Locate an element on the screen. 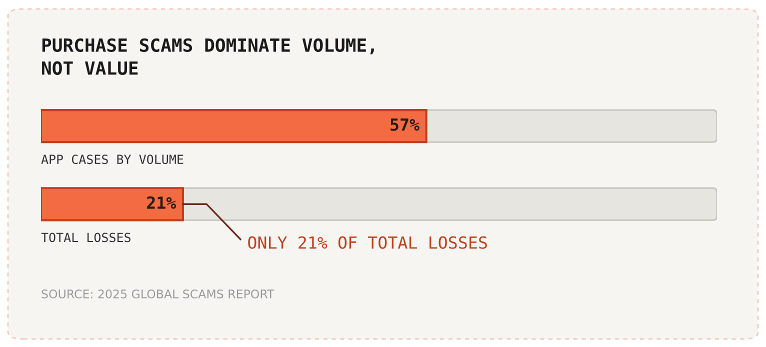  source-note: SOURCE: 2025 GLOBAL SCAMS REPORT is located at coordinates (158, 293).